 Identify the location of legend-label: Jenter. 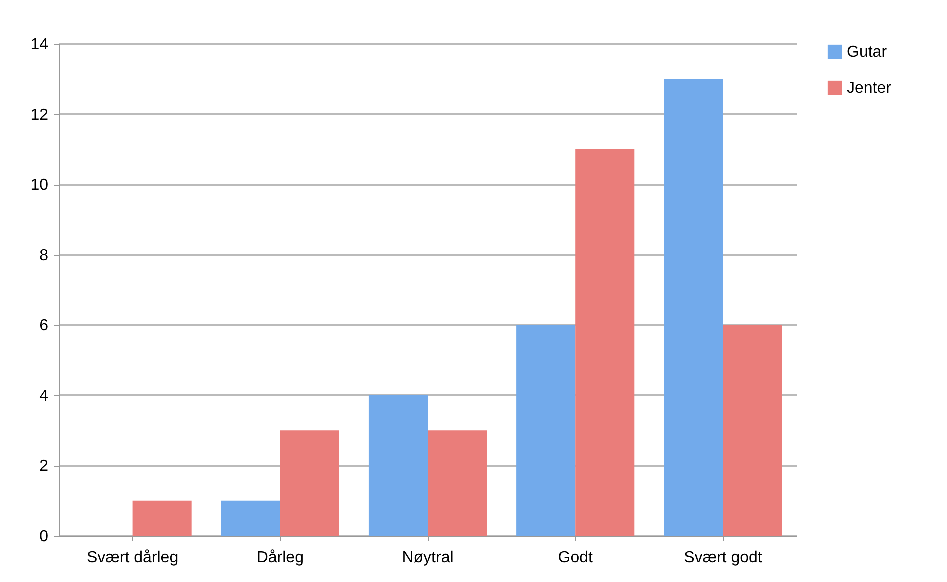
(869, 88).